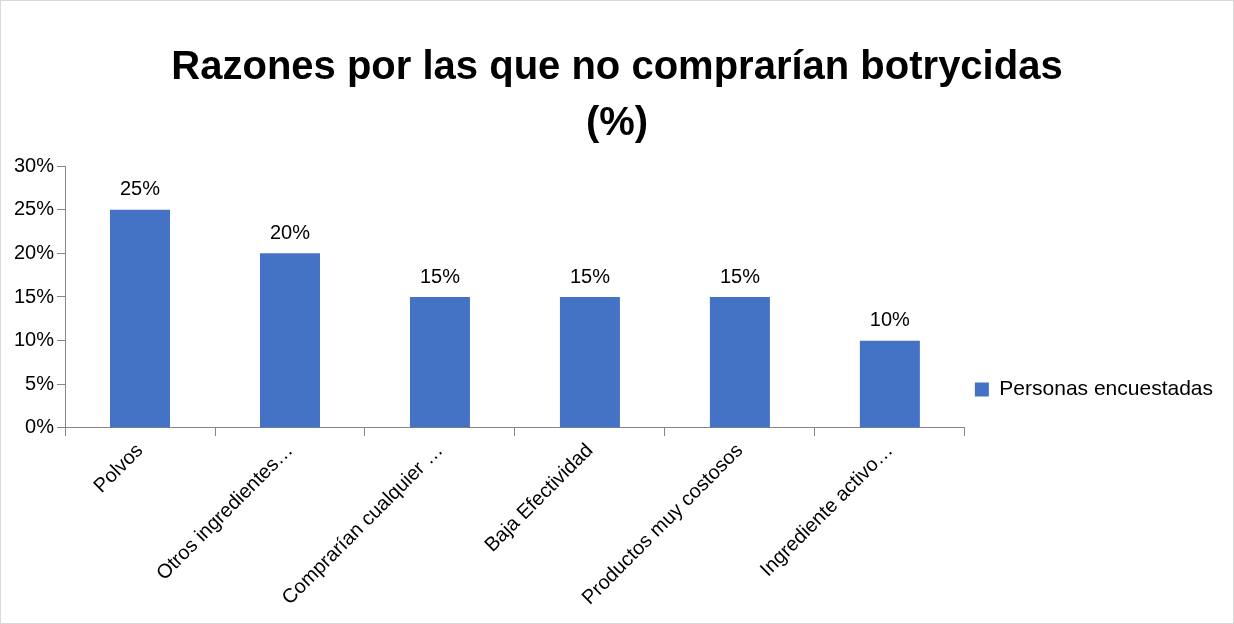 This screenshot has width=1234, height=624. What do you see at coordinates (617, 93) in the screenshot?
I see `chart-title: Razones por las que no comprarían botrycidas (%)` at bounding box center [617, 93].